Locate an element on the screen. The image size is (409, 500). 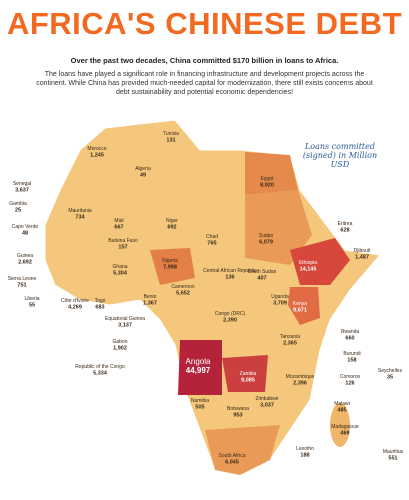
country-amount: 49 is located at coordinates (143, 176).